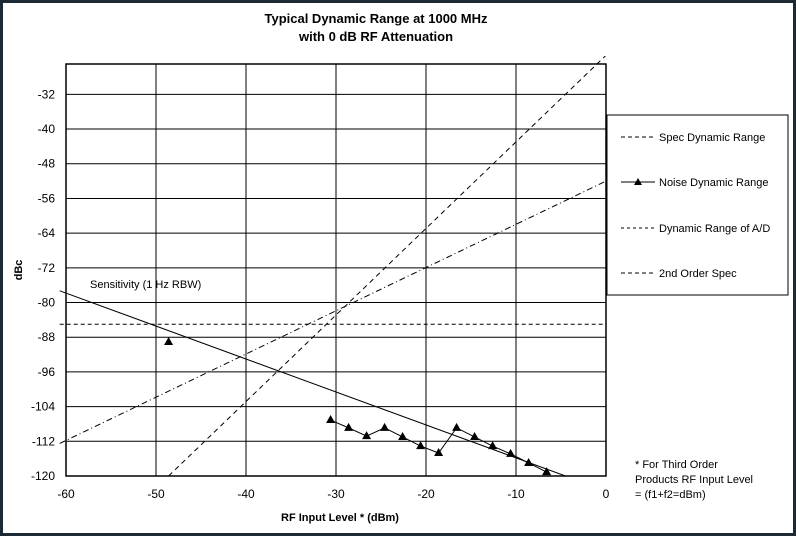  Describe the element at coordinates (426, 494) in the screenshot. I see `x-tick-label: -20` at that location.